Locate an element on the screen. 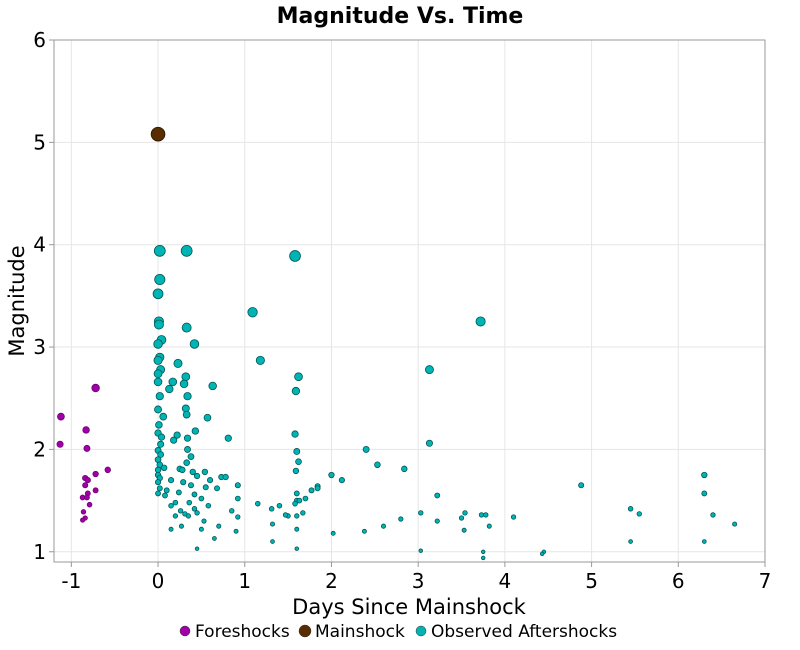 The image size is (800, 650). legend: Foreshocks Mainshock Observed Aftershocks is located at coordinates (398, 632).